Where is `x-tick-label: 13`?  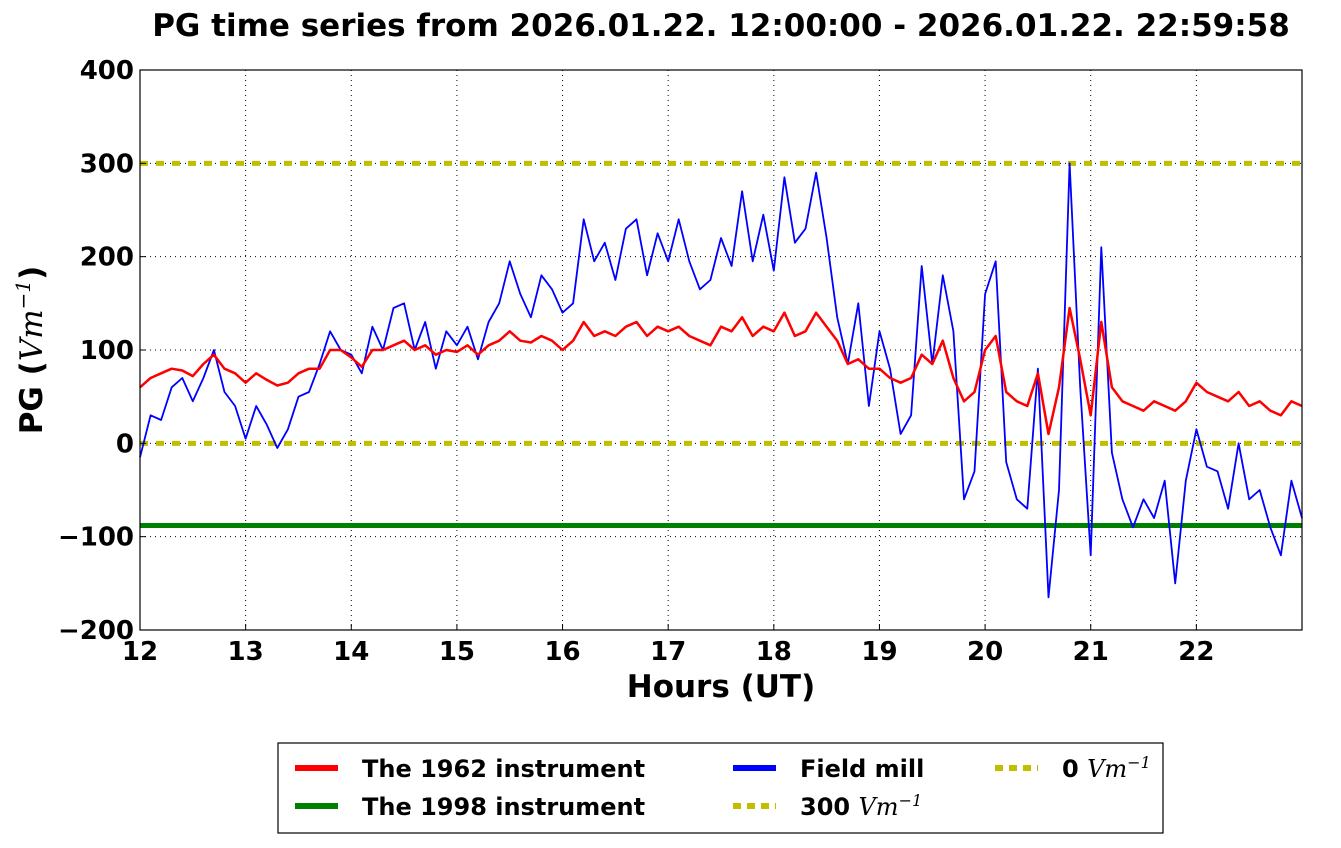
x-tick-label: 13 is located at coordinates (246, 652).